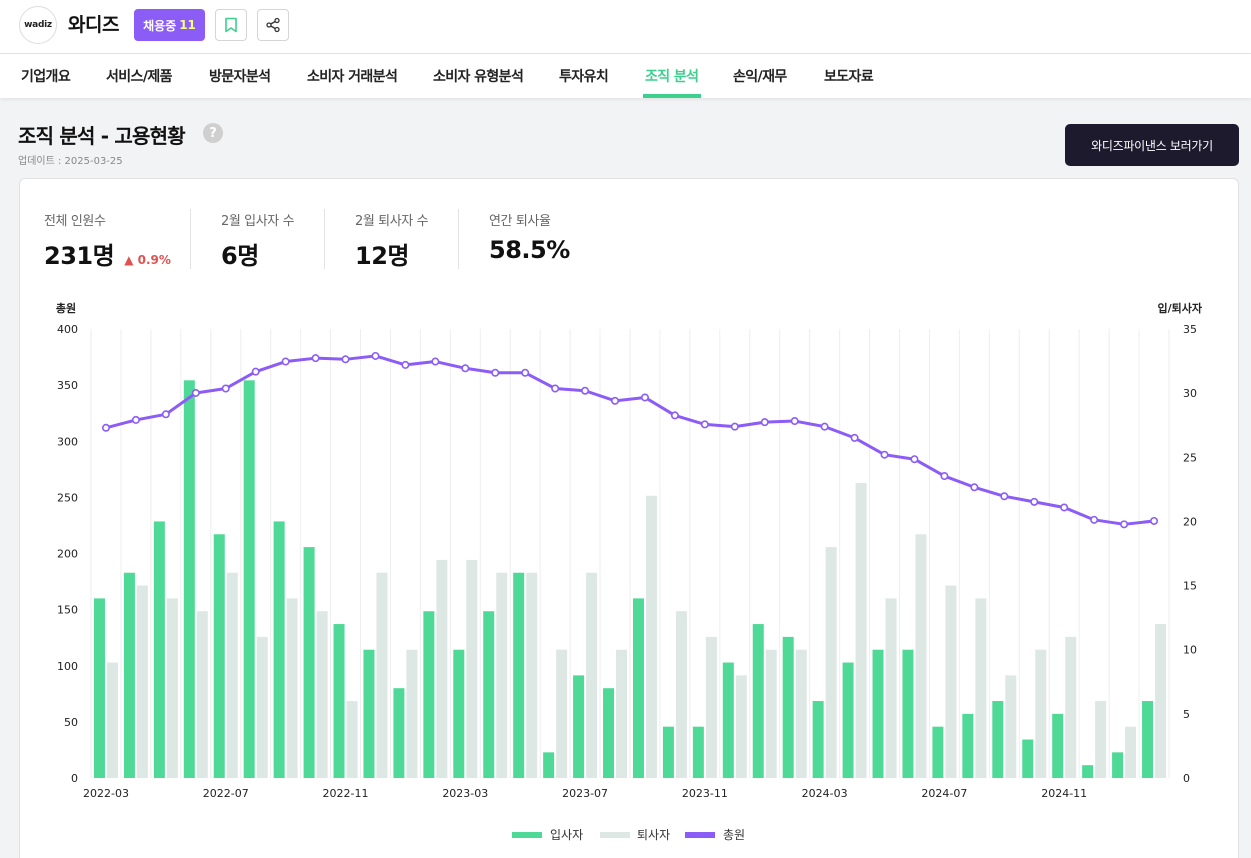 The height and width of the screenshot is (858, 1251). I want to click on x-tick-label: 2023-07, so click(585, 793).